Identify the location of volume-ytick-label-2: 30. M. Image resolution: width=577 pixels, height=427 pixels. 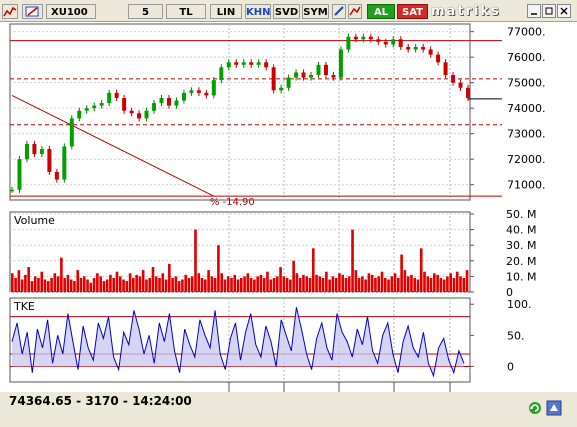
(521, 245).